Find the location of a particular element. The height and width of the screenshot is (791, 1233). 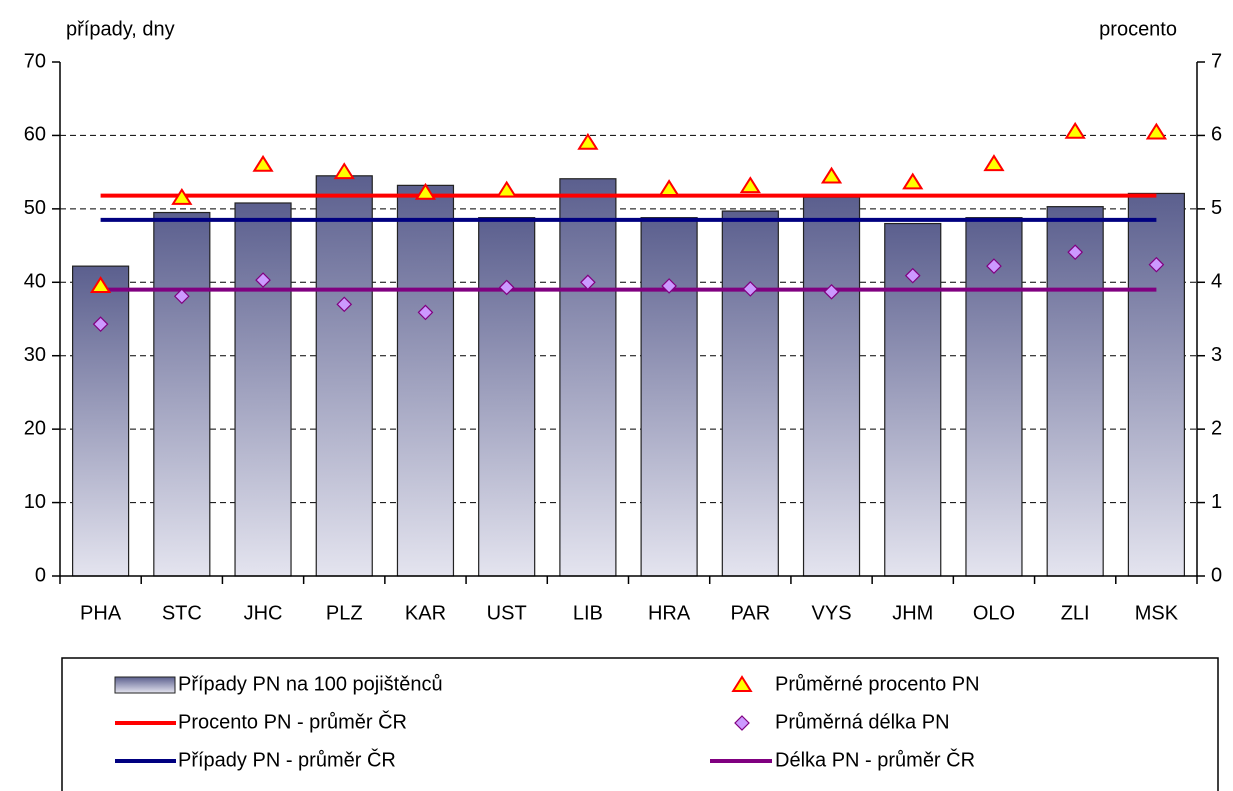

x-tick-label: JHC is located at coordinates (263, 613).